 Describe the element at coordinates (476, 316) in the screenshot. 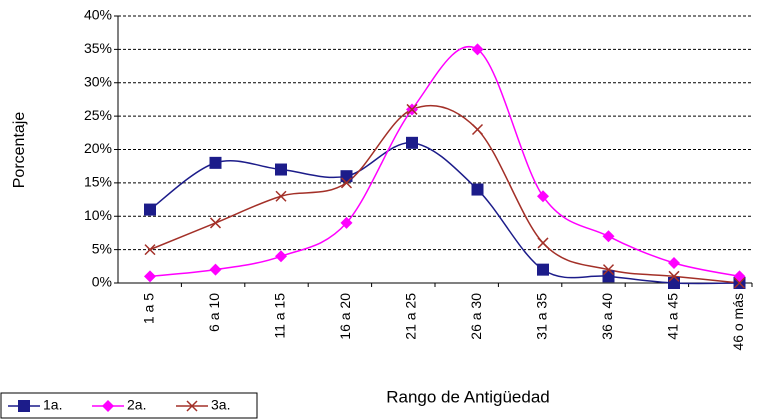

I see `x-tick-label: 26 a 30` at that location.